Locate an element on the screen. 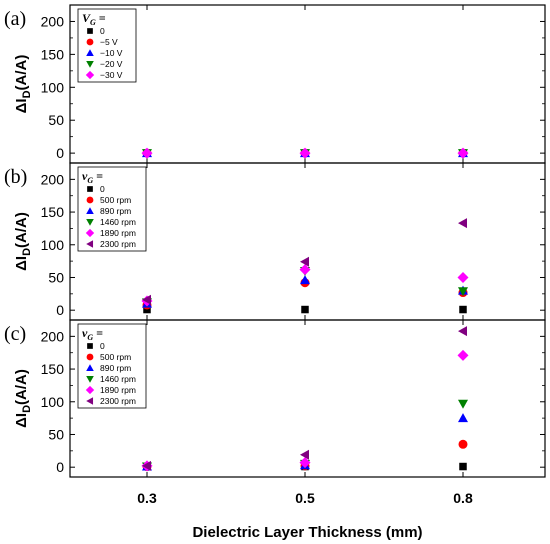 The height and width of the screenshot is (544, 550). legend-label: −10 V is located at coordinates (111, 53).